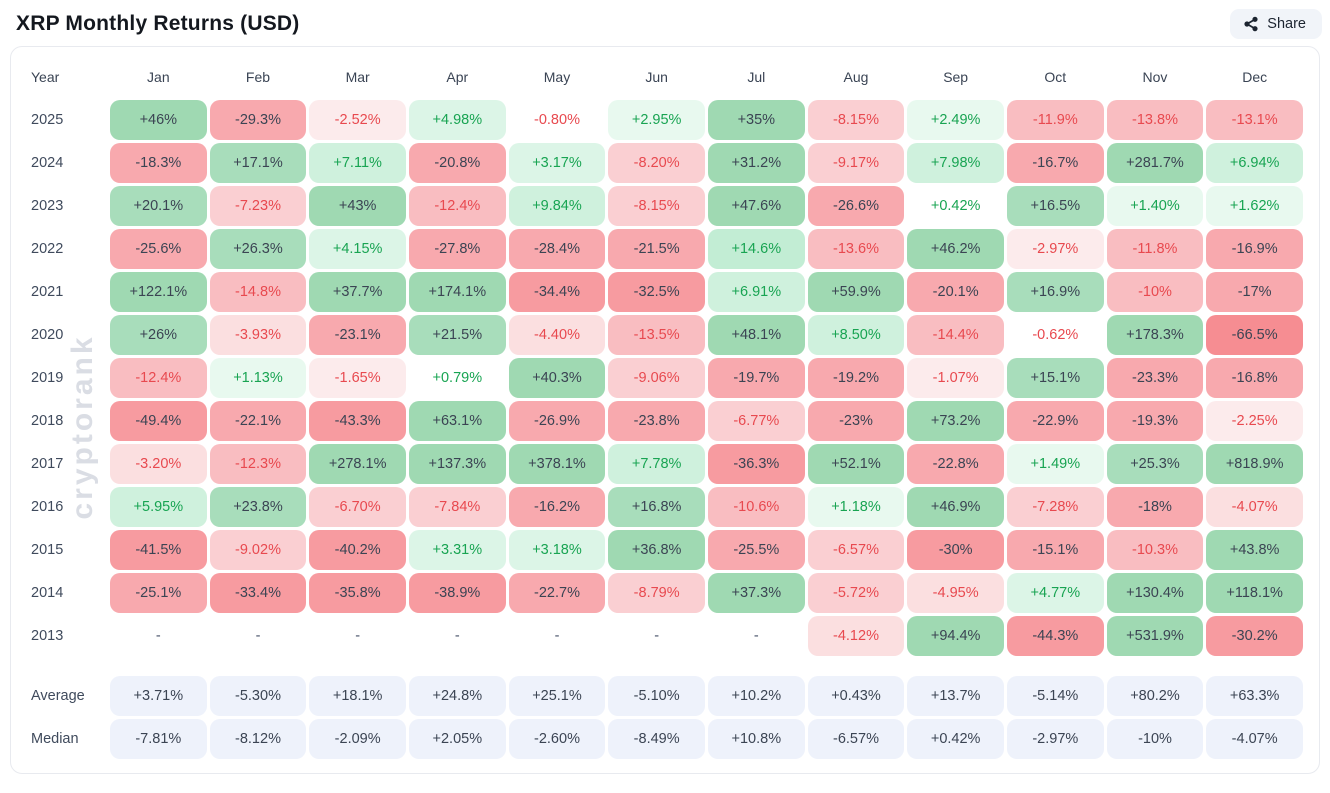  Describe the element at coordinates (856, 739) in the screenshot. I see `summary-cell: -6.57%` at that location.